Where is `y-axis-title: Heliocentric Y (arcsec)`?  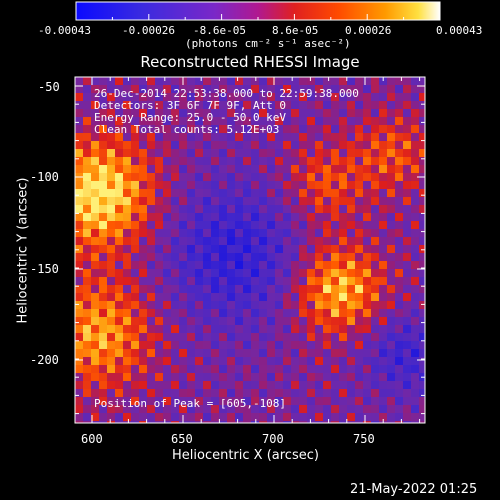
y-axis-title: Heliocentric Y (arcsec) is located at coordinates (23, 250).